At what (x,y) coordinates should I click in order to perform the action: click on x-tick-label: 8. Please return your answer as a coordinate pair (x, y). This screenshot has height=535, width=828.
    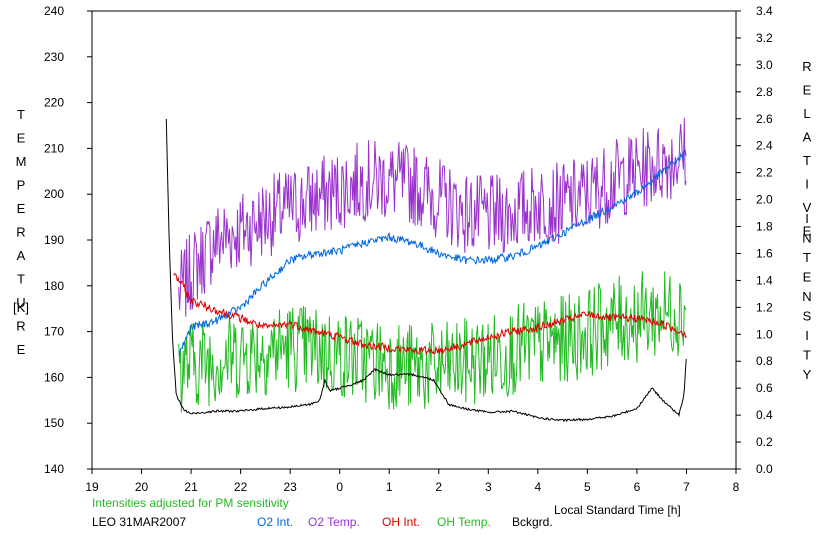
    Looking at the image, I should click on (736, 487).